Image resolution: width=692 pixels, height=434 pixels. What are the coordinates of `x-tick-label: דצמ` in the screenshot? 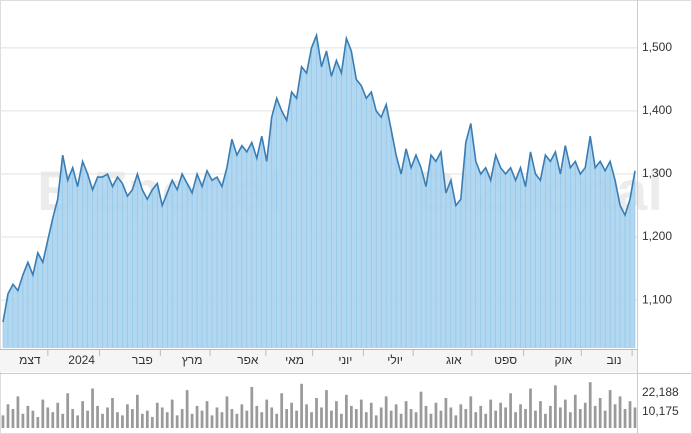 It's located at (30, 360).